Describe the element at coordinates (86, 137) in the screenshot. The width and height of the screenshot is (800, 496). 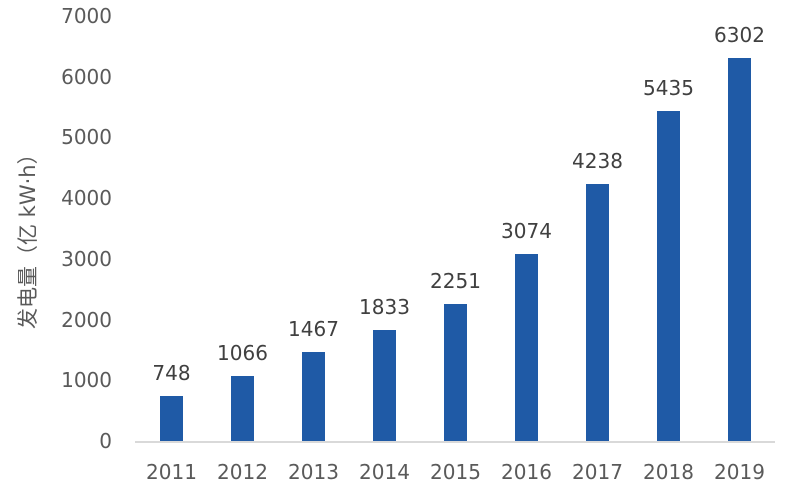
I see `y-tick-label: 5000` at that location.